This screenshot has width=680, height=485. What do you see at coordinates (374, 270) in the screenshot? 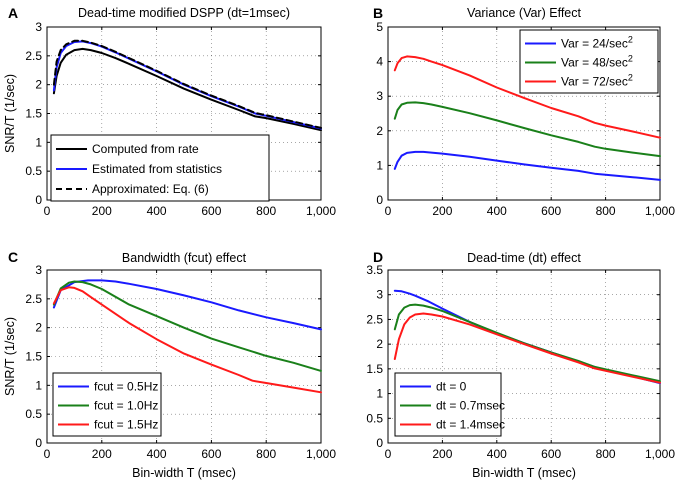
I see `y-tick-label: 3.5` at bounding box center [374, 270].